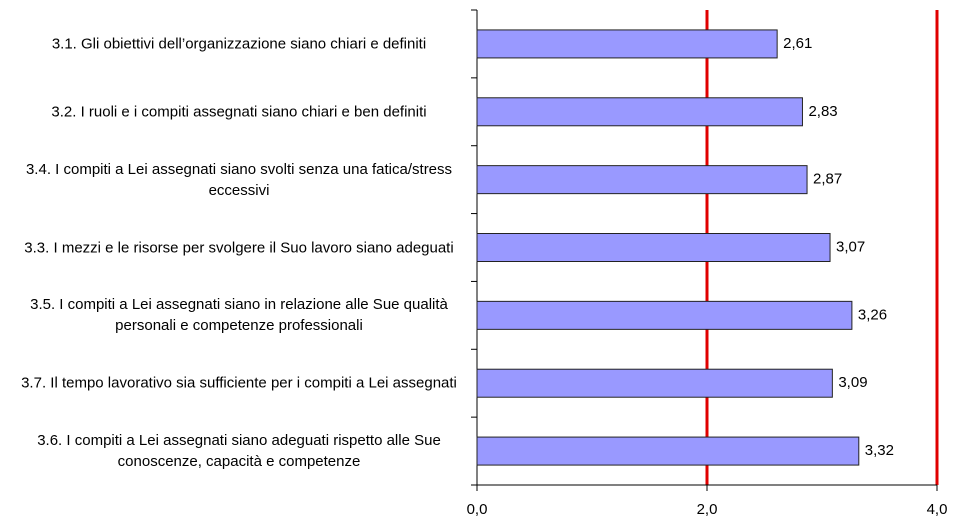 The width and height of the screenshot is (955, 521). I want to click on x-tick-label: 4,0, so click(937, 509).